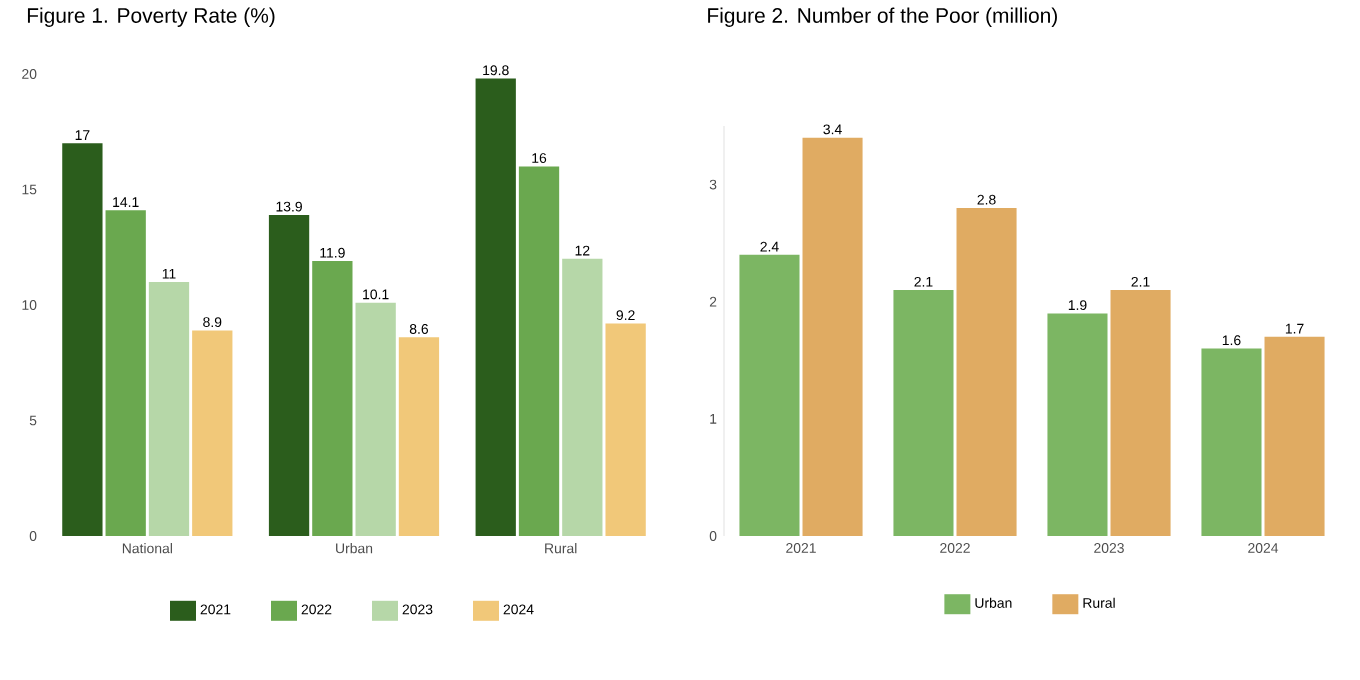 Image resolution: width=1360 pixels, height=680 pixels. I want to click on chart-title: Figure 1. Poverty Rate (%), so click(151, 17).